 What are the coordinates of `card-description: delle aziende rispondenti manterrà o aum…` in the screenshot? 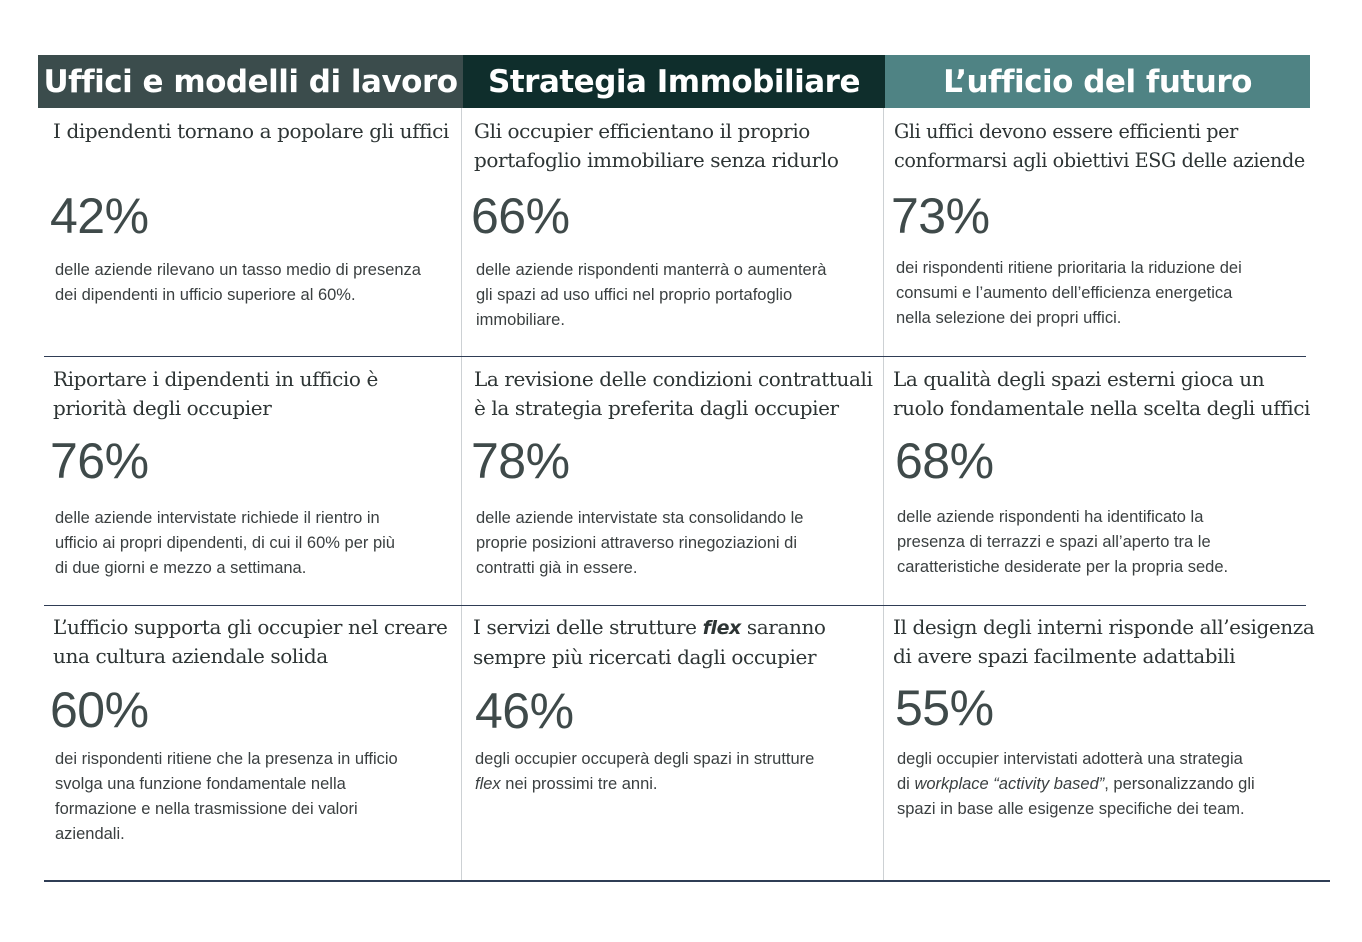 It's located at (651, 295).